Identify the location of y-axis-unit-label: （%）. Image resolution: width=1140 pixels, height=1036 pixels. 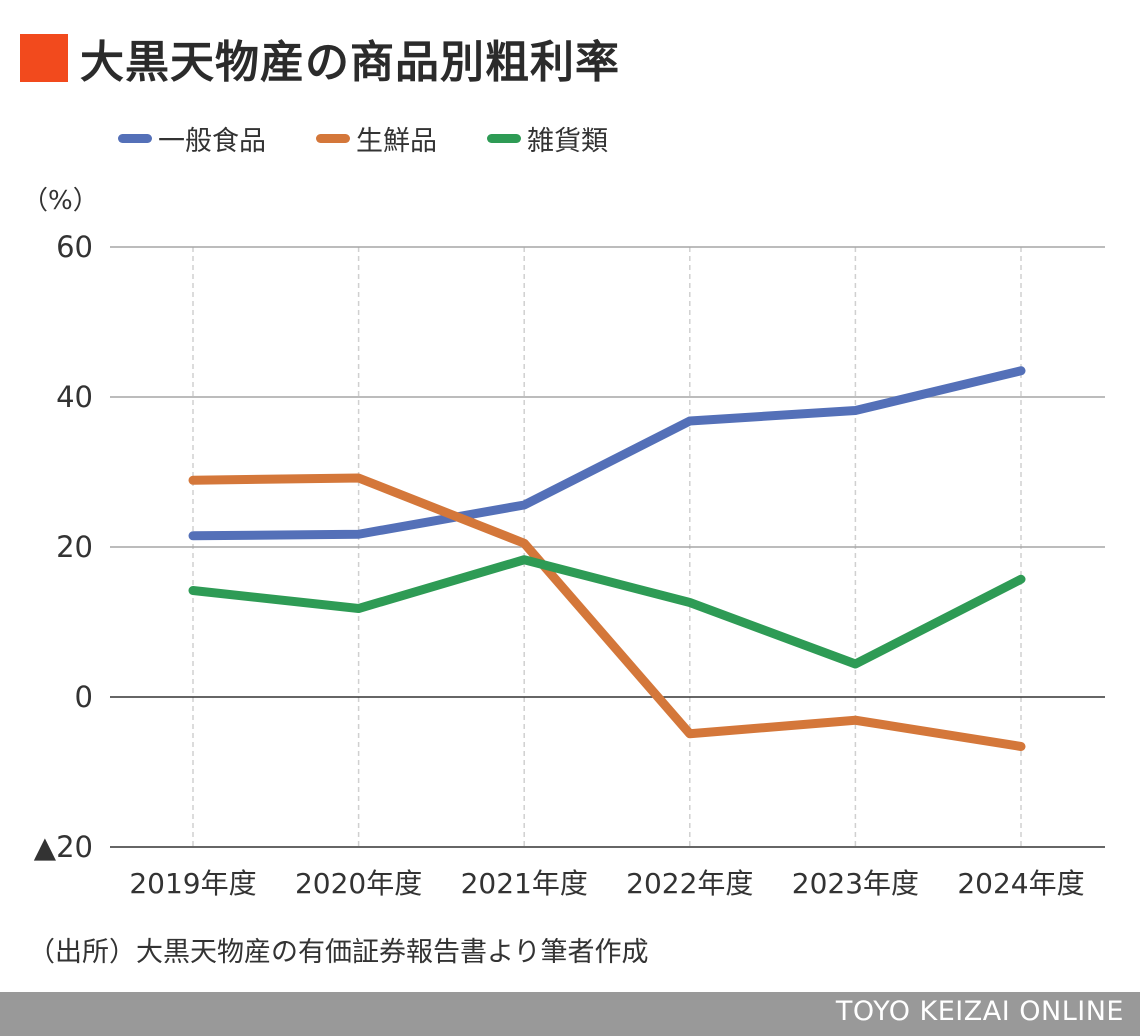
(60, 201).